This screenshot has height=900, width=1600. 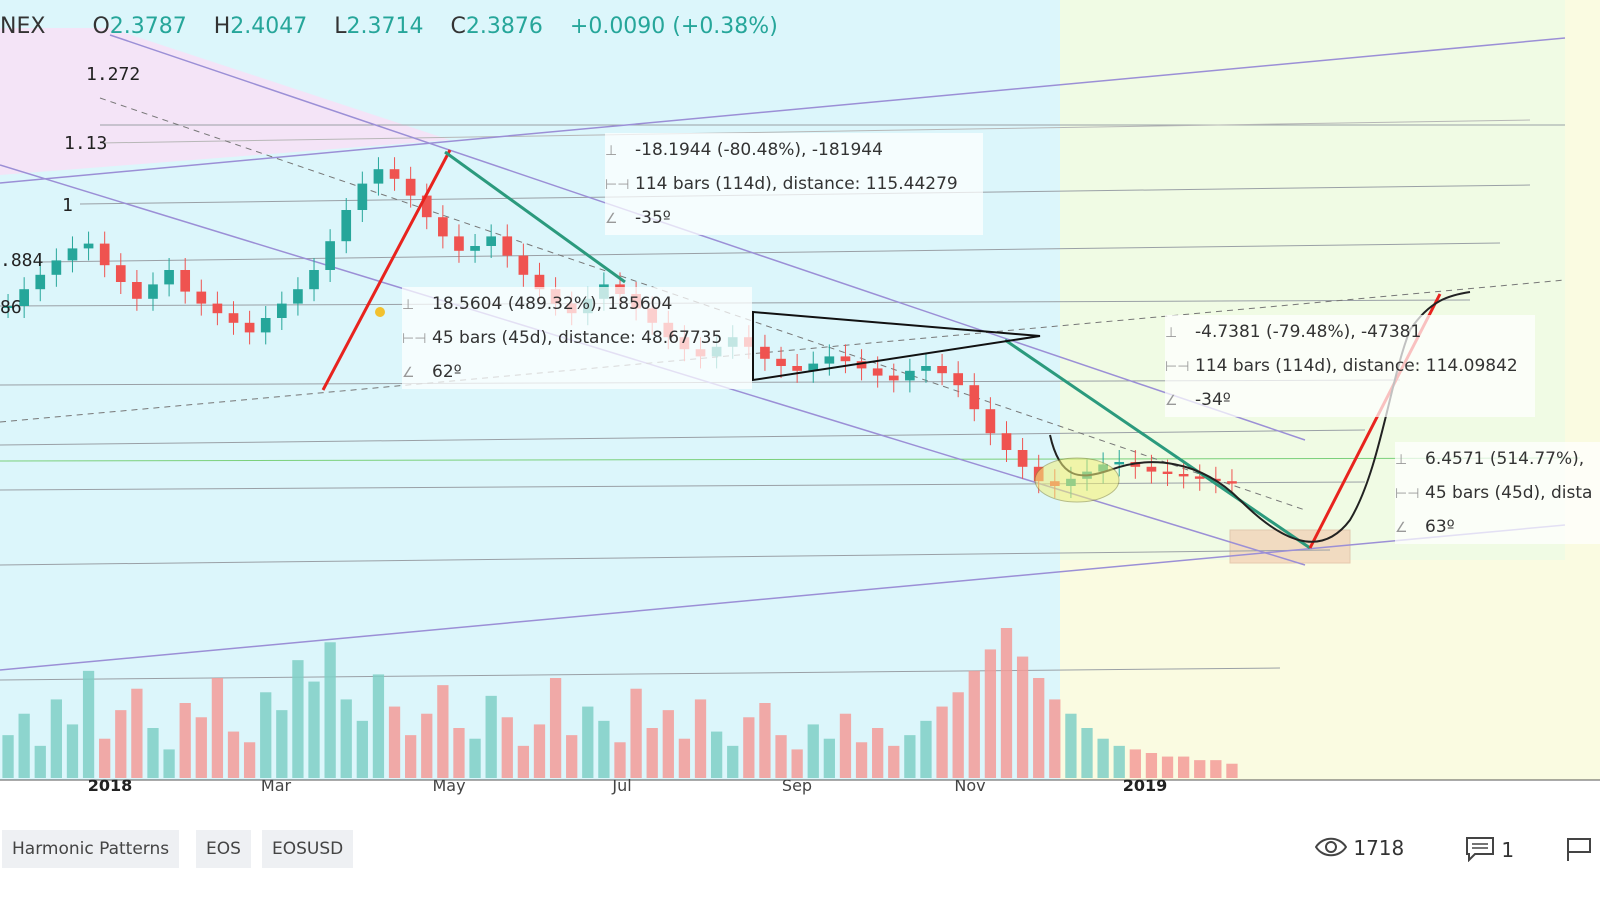 I want to click on bars-icon: ⊢⊣, so click(x=1177, y=367).